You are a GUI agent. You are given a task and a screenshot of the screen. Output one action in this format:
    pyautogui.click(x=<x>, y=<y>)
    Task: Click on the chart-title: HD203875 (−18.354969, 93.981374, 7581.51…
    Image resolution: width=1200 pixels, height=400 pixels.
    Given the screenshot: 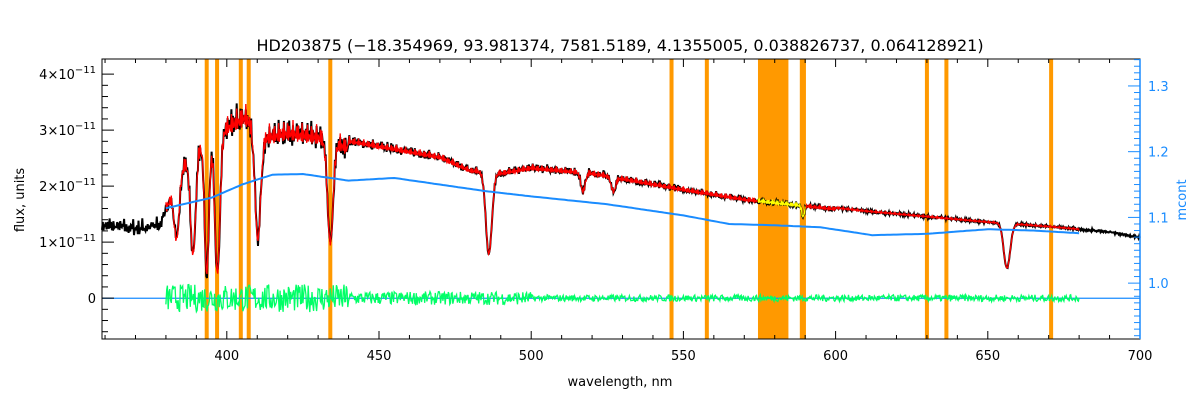 What is the action you would take?
    pyautogui.click(x=619, y=45)
    